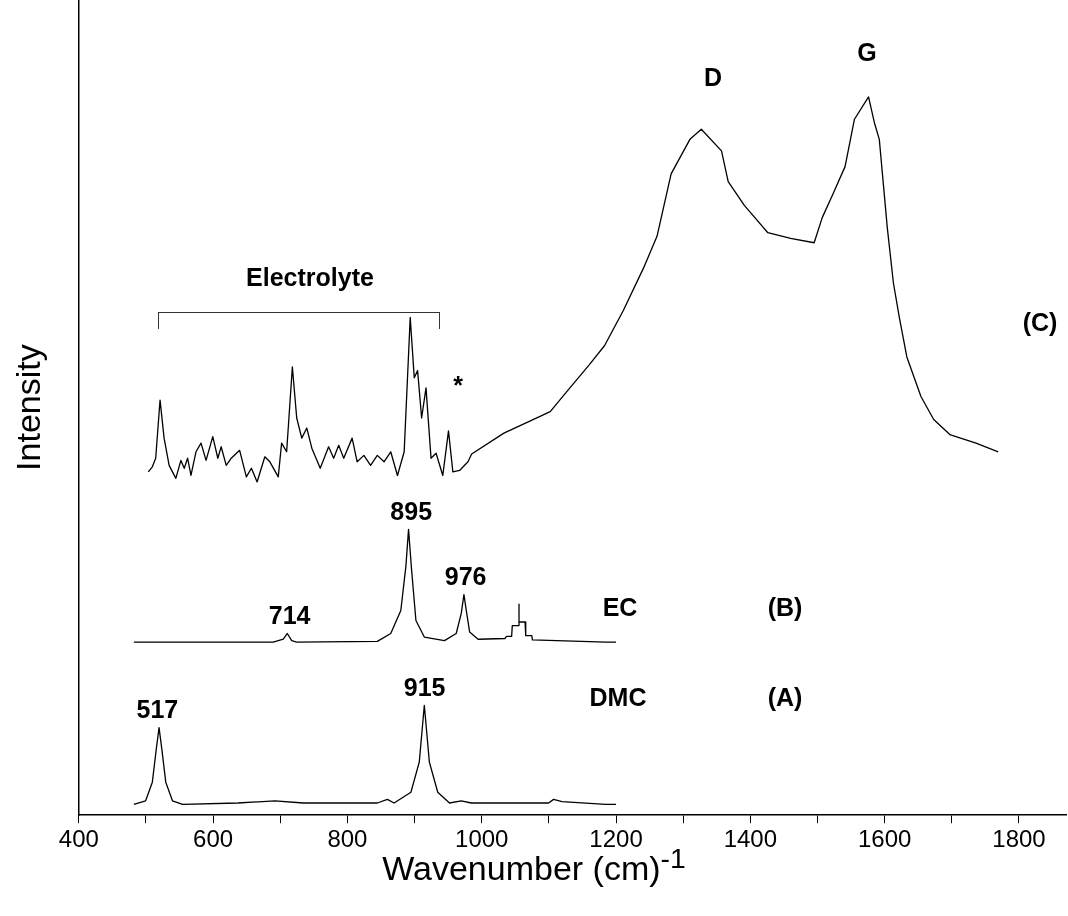  I want to click on x-tick-label: 600, so click(213, 839).